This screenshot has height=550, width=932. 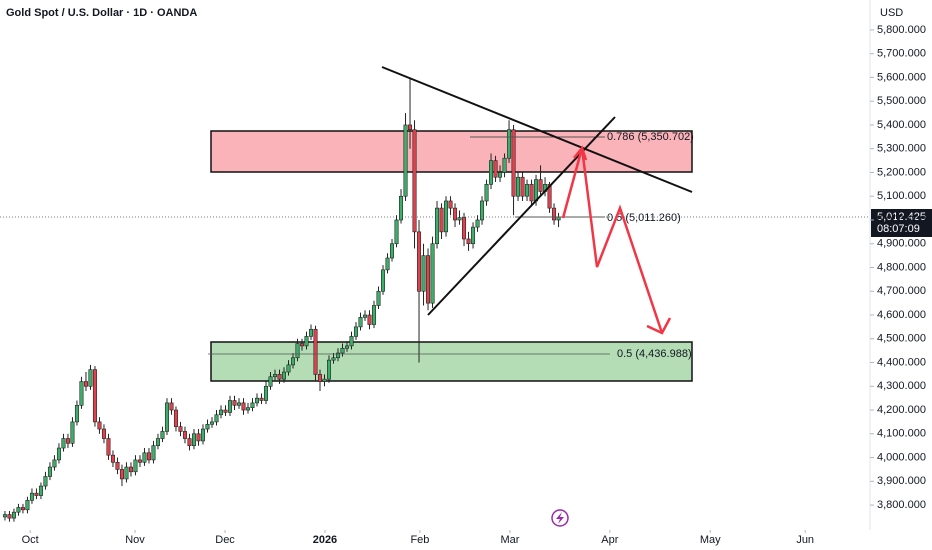 I want to click on y-tick-label: 4,600.000, so click(x=901, y=315).